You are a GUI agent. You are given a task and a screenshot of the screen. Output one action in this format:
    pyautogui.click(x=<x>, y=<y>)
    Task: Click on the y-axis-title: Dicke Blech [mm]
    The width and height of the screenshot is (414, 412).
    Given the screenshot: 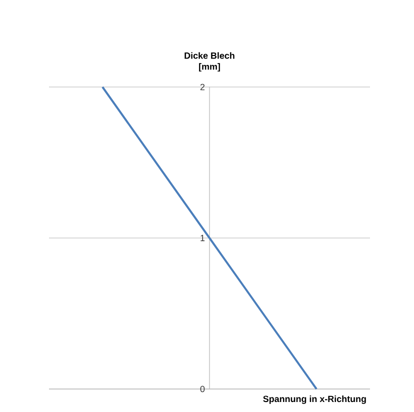 What is the action you would take?
    pyautogui.click(x=209, y=62)
    